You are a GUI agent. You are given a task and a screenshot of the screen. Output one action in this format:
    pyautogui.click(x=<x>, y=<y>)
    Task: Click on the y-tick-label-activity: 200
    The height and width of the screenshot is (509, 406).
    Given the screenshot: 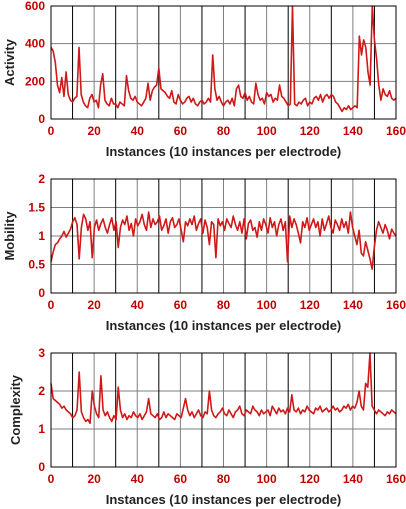 What is the action you would take?
    pyautogui.click(x=35, y=81)
    